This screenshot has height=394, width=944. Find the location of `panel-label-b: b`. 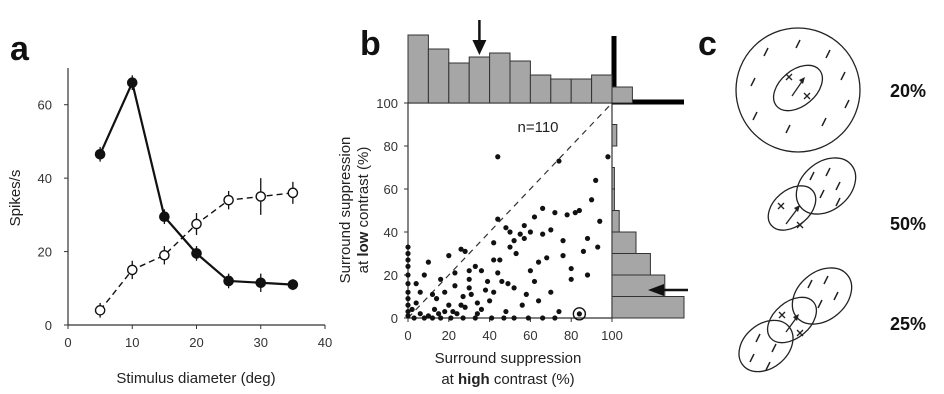

panel-label-b: b is located at coordinates (370, 44).